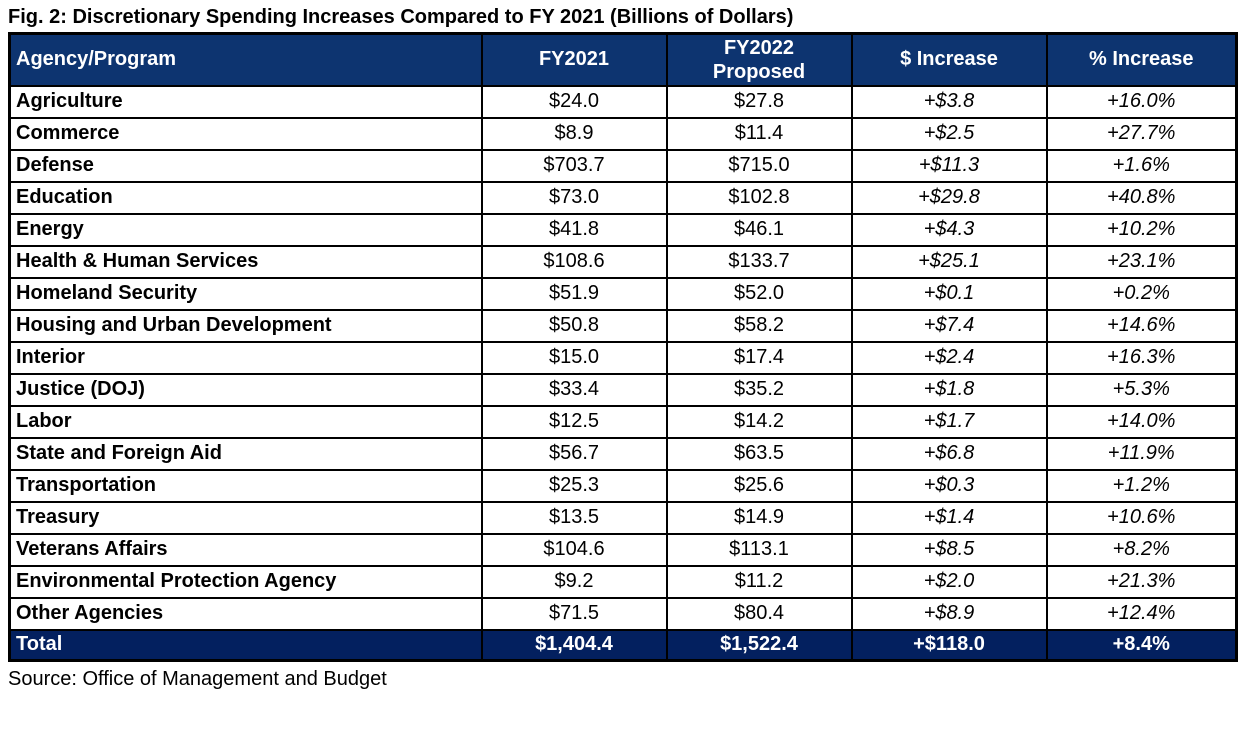 This screenshot has width=1244, height=734. I want to click on table-row: Interior $15.0 $17.4 +$2.4 +16.3%, so click(623, 357).